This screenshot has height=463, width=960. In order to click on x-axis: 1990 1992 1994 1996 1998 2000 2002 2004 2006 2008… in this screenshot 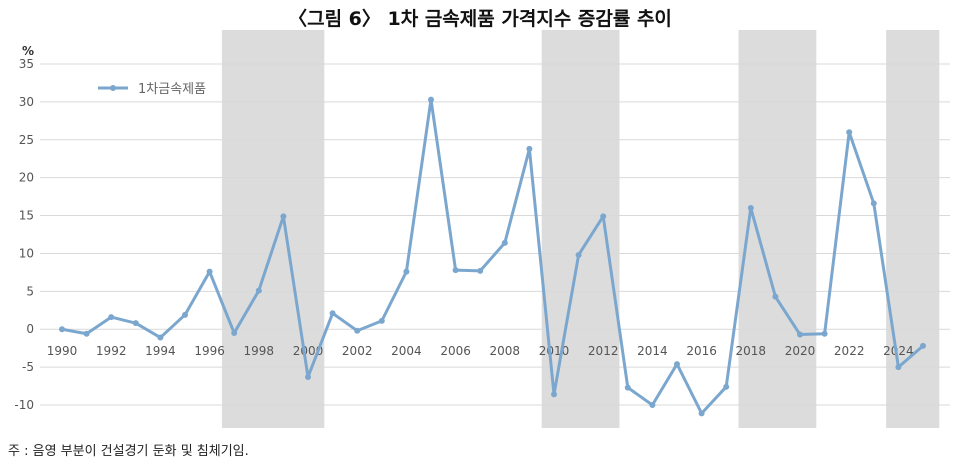, I will do `click(480, 351)`.